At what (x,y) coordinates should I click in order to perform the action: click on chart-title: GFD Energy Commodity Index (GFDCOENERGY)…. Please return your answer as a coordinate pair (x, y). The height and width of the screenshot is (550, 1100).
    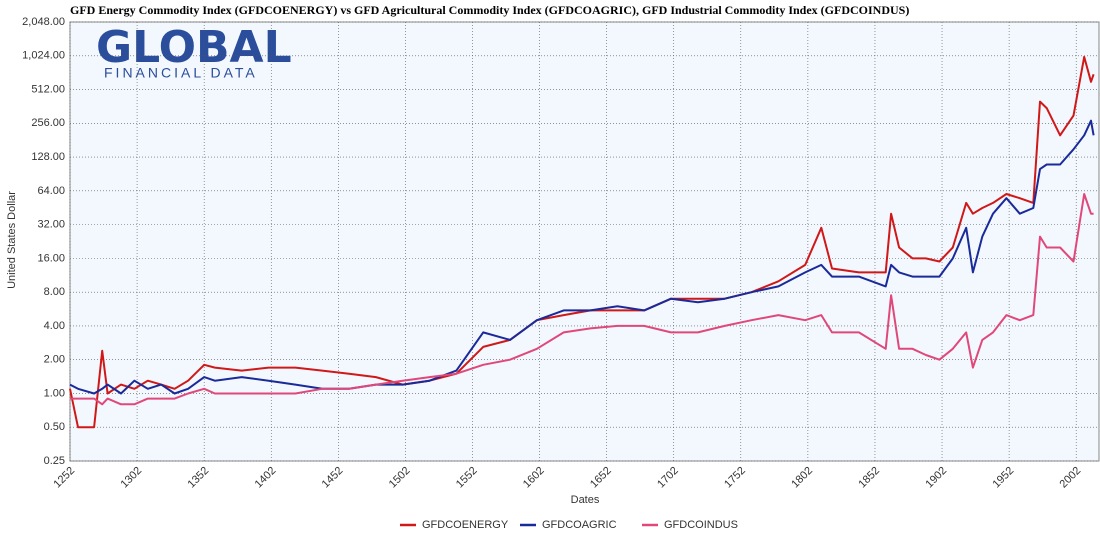
    Looking at the image, I should click on (489, 10).